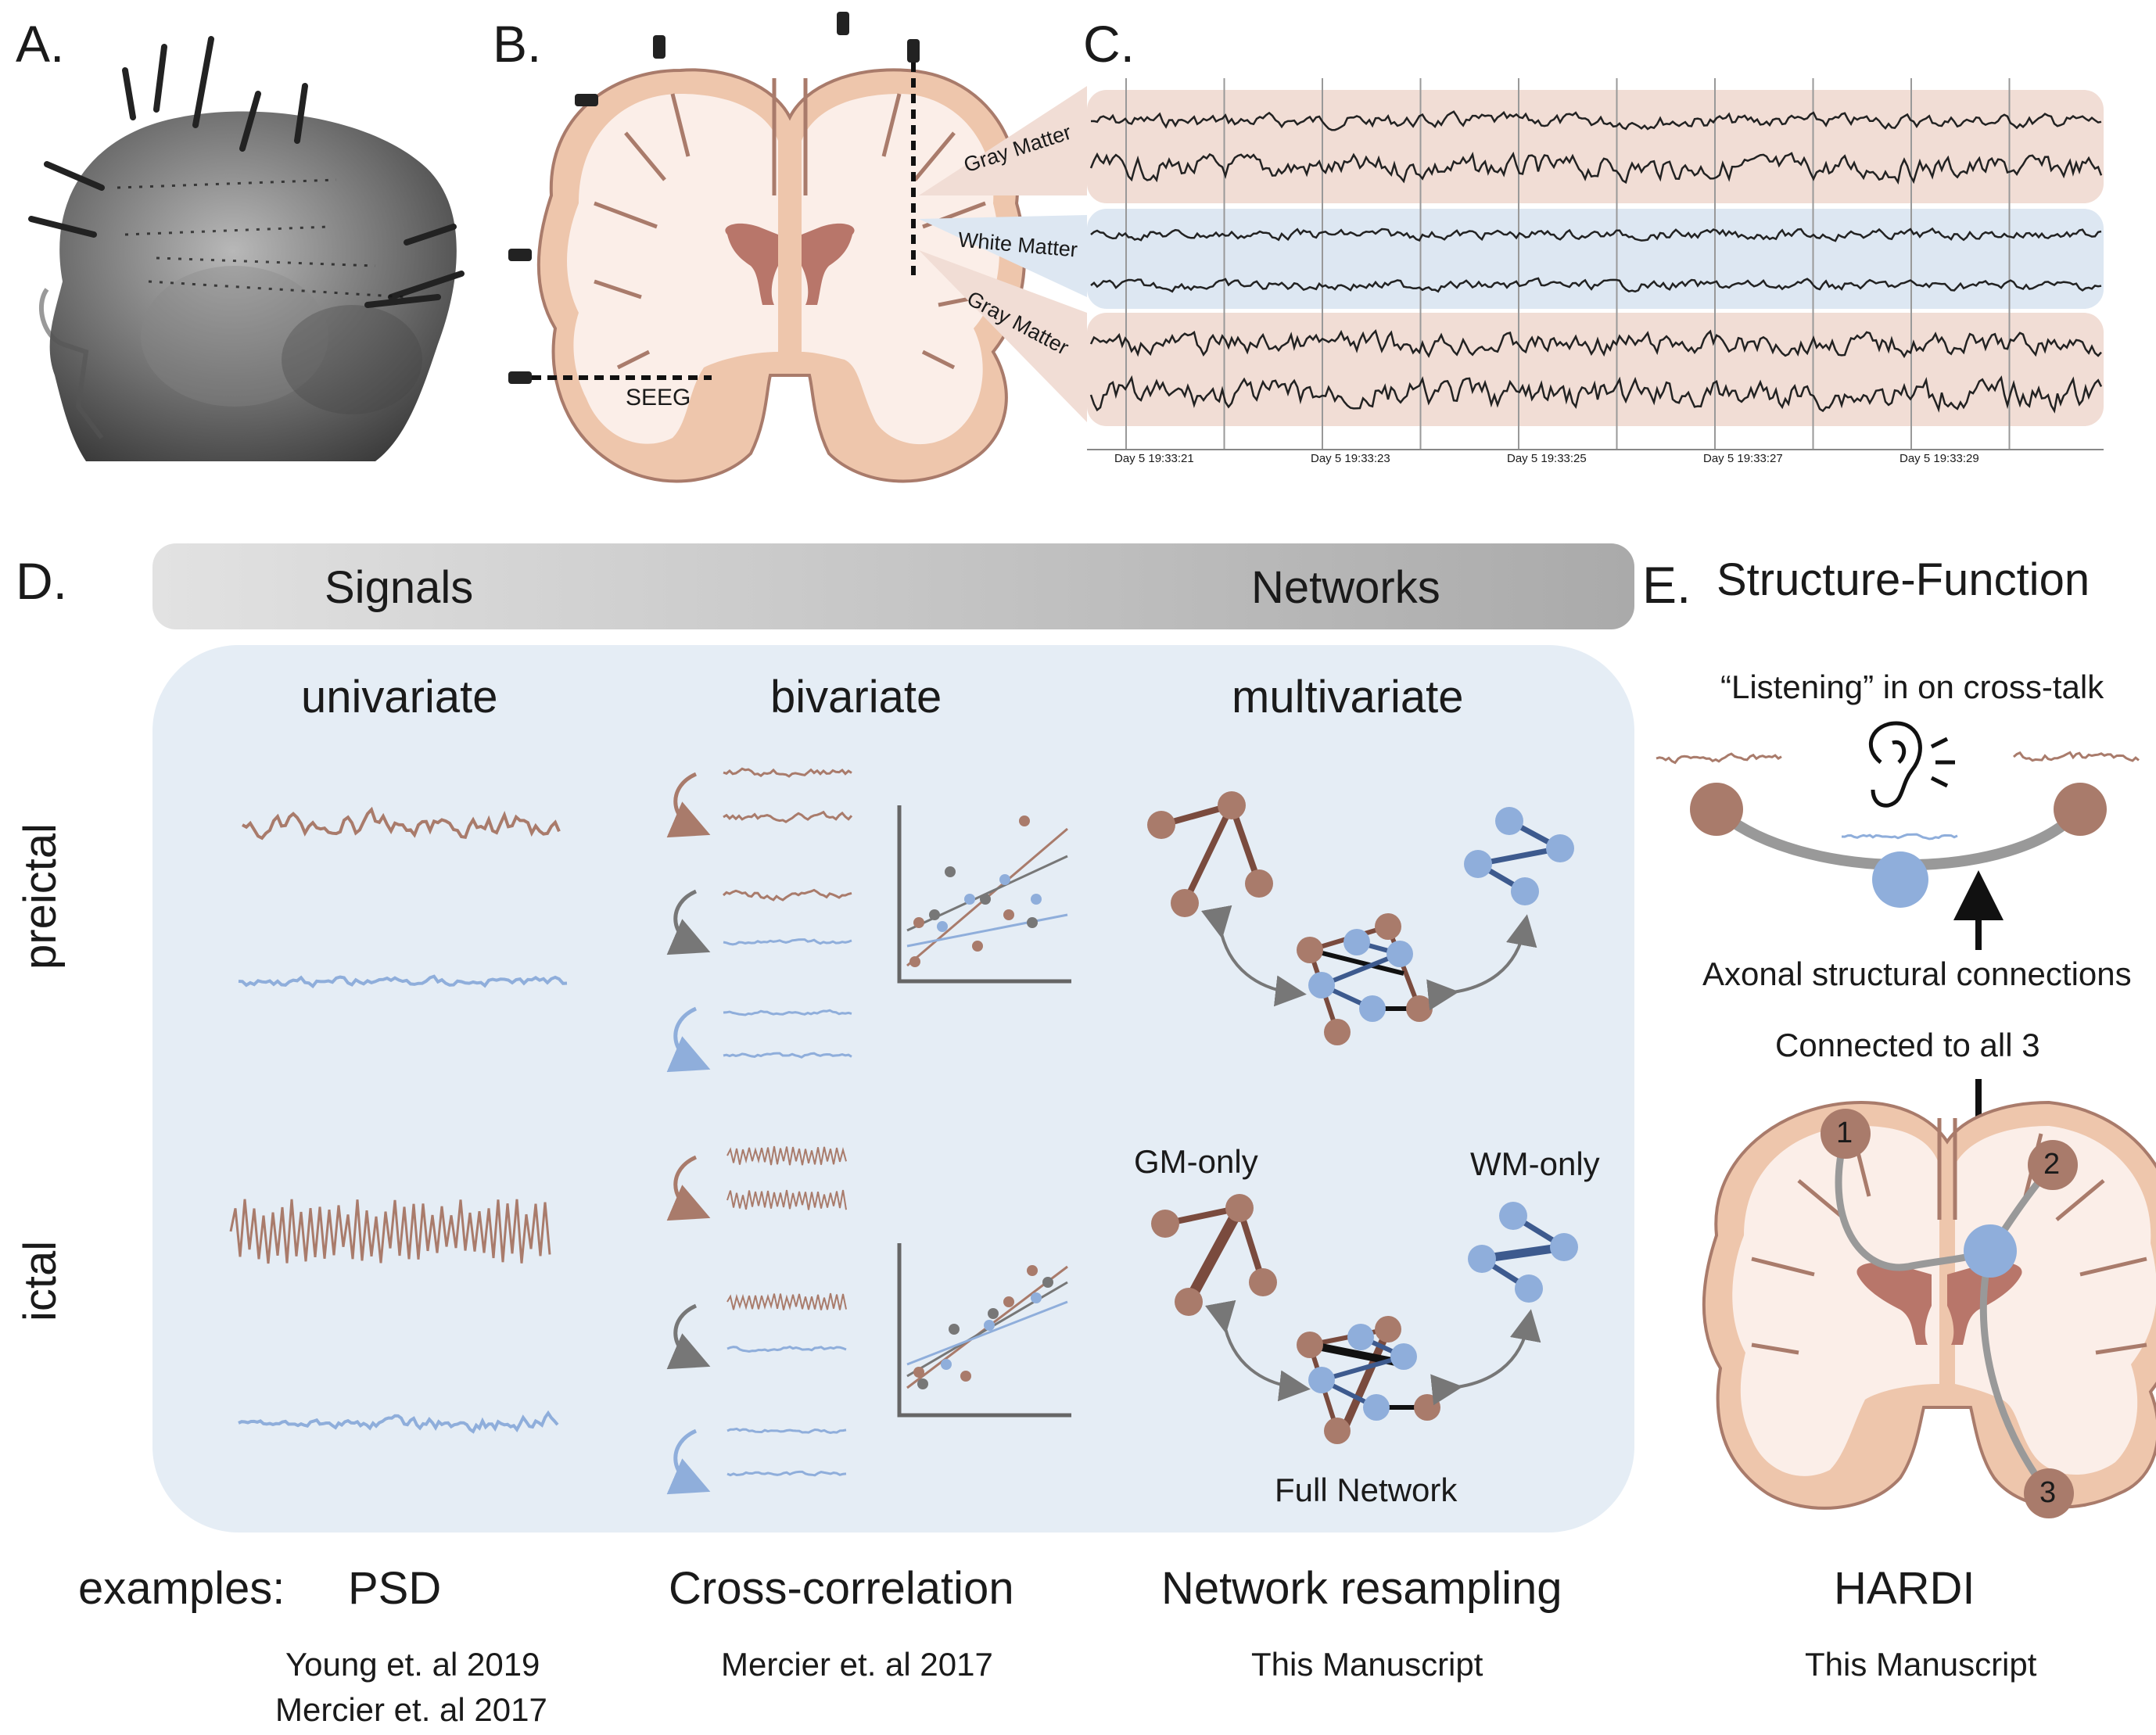 Image resolution: width=2156 pixels, height=1735 pixels. Describe the element at coordinates (1373, 1352) in the screenshot. I see `network-arrows-ictal` at that location.